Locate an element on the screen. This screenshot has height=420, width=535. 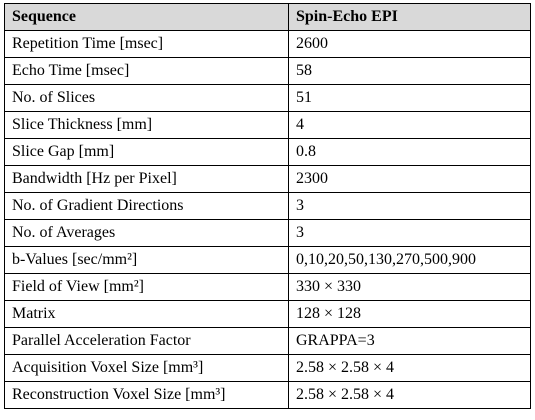
parameter-name: Repetition Time [msec] is located at coordinates (146, 44).